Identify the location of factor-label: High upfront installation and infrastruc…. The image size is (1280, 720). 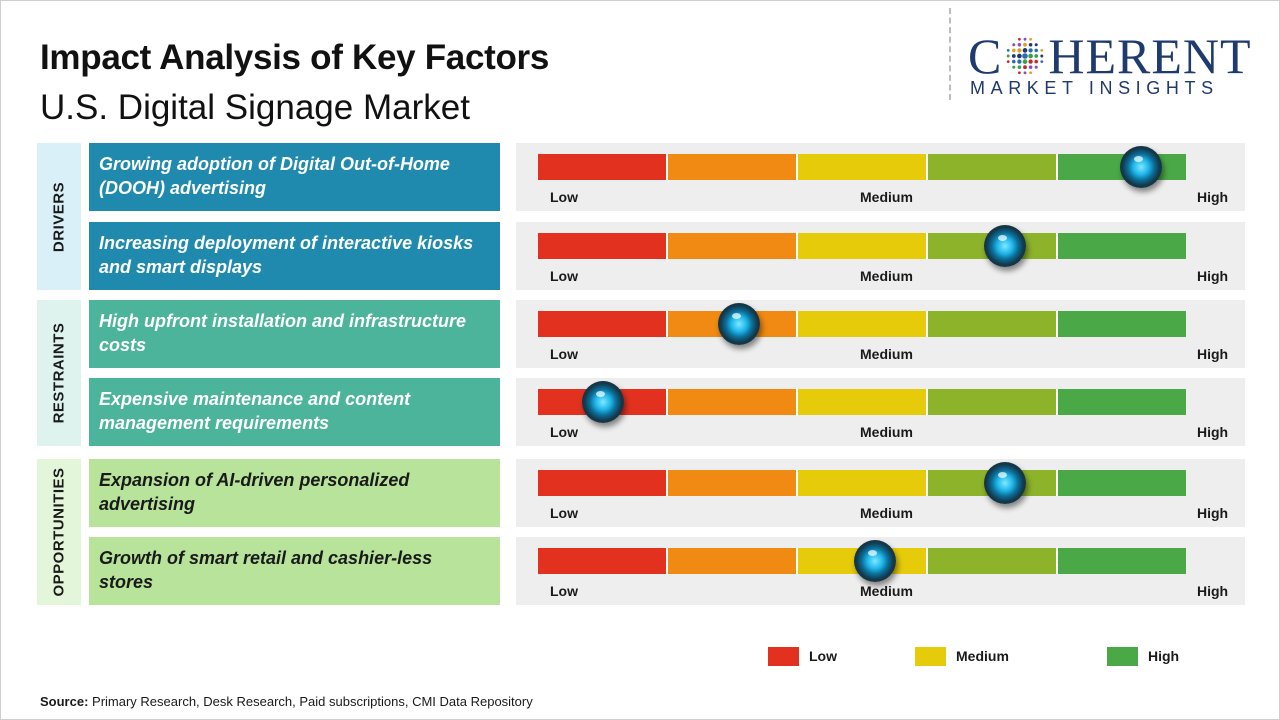
(294, 334).